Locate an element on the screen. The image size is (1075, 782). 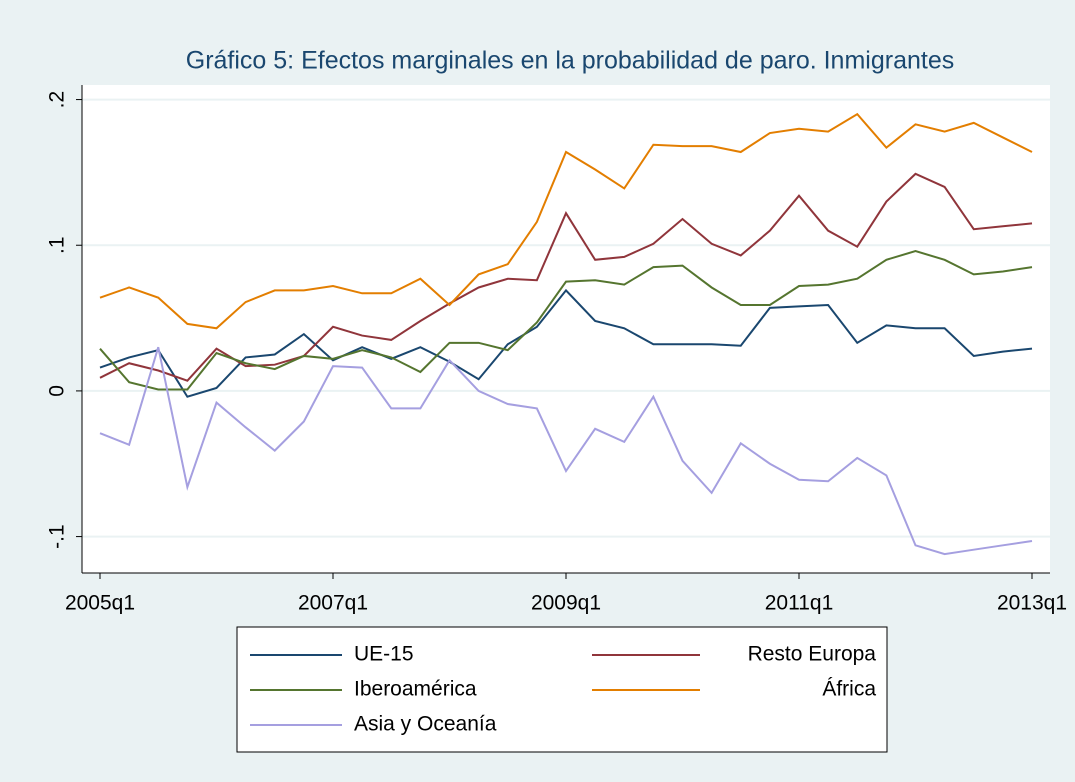
legend-label: Resto Europa is located at coordinates (812, 654).